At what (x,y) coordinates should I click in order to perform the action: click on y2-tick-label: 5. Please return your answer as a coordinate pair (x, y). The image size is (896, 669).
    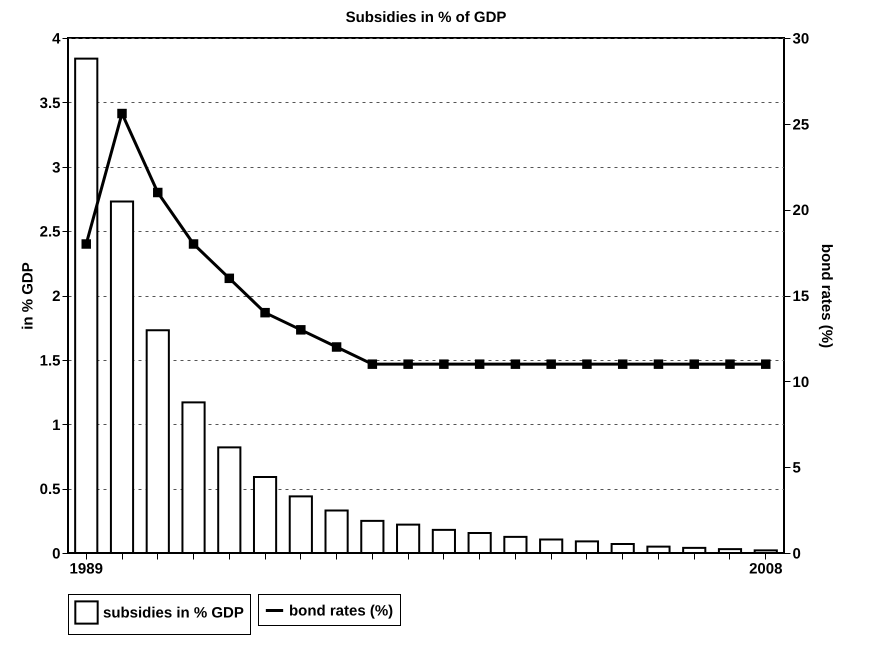
    Looking at the image, I should click on (796, 468).